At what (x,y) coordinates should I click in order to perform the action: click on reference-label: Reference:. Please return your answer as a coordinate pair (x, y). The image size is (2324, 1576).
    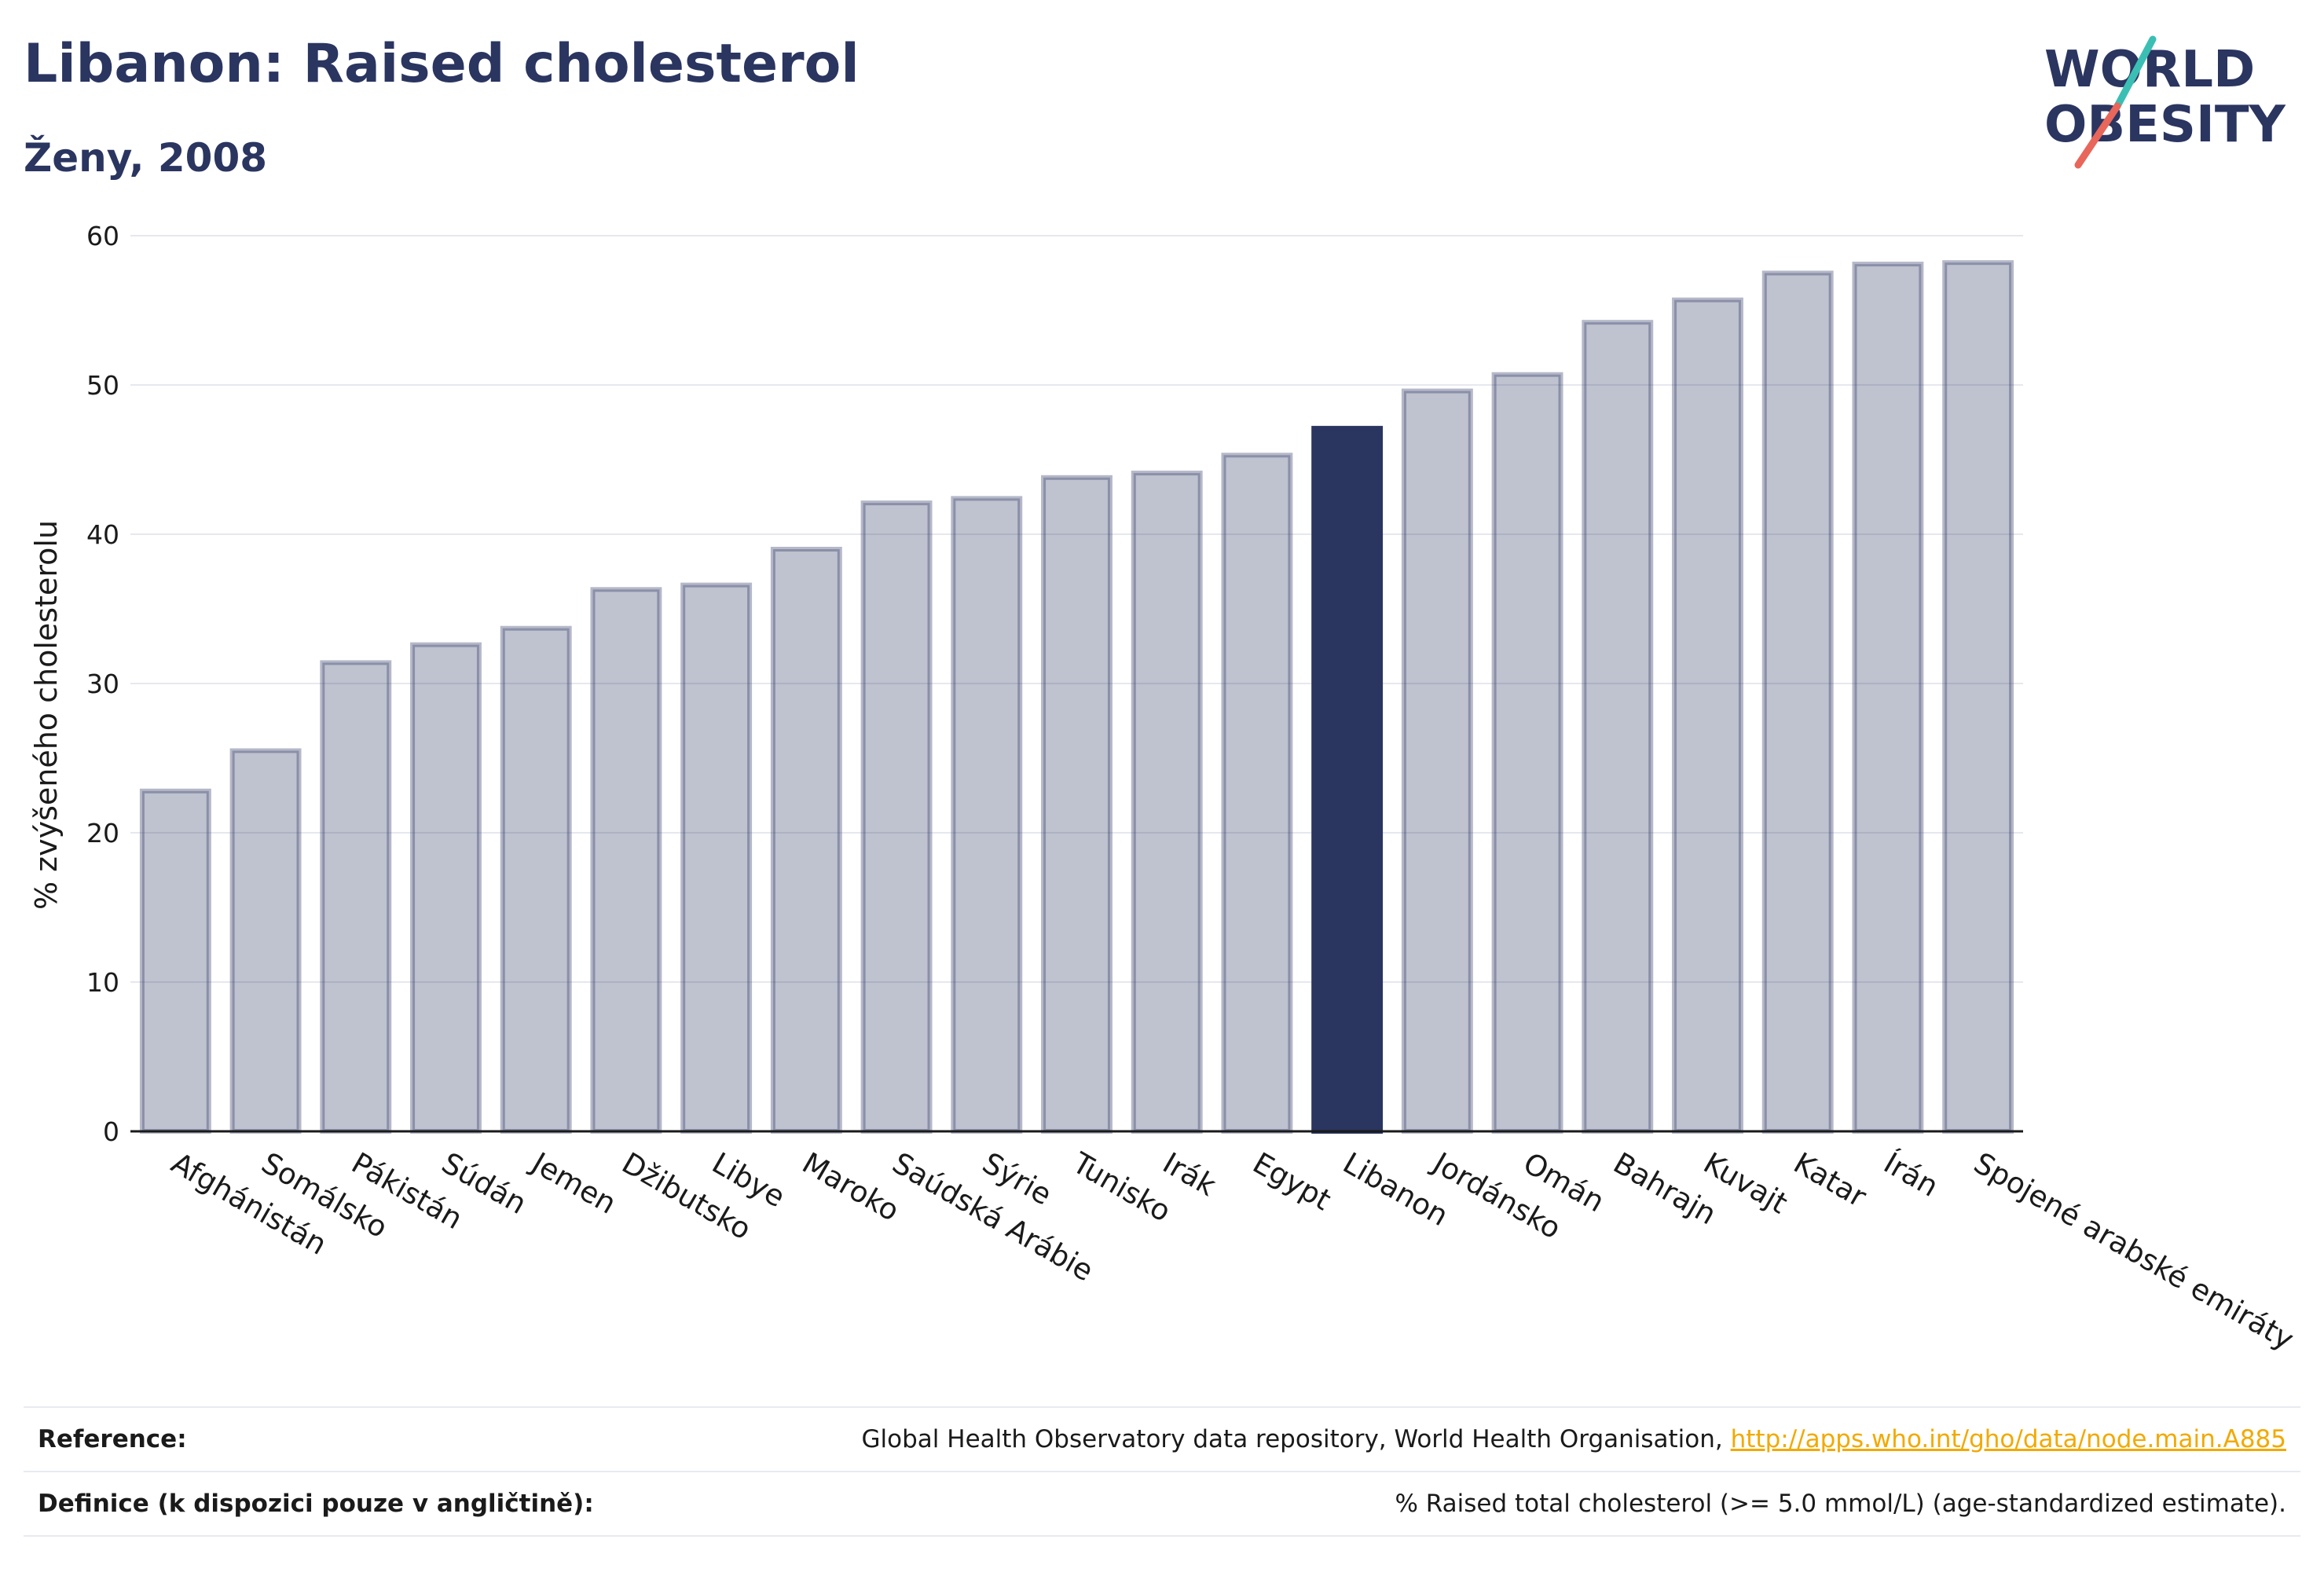
    Looking at the image, I should click on (112, 1439).